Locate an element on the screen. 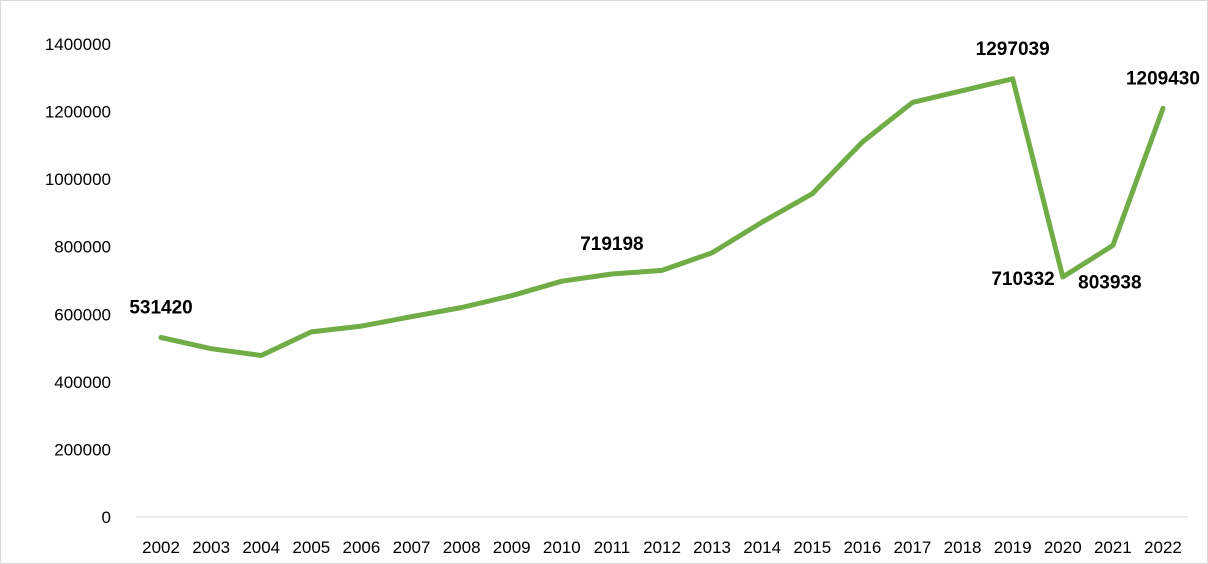  data-label-2011: 719198 is located at coordinates (611, 244).